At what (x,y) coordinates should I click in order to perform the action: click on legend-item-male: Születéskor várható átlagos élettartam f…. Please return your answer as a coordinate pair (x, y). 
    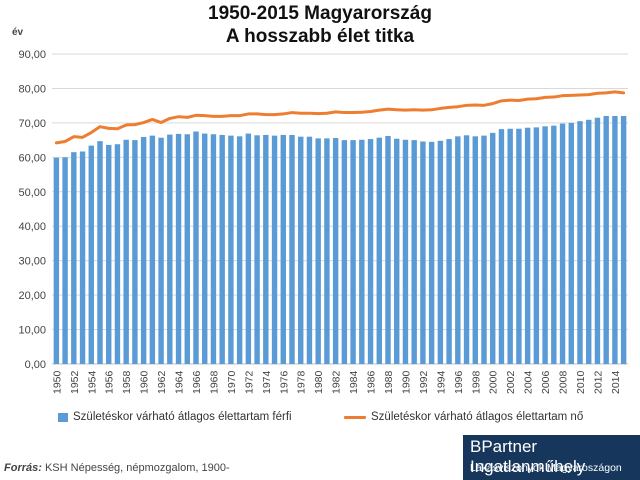
    Looking at the image, I should click on (175, 417).